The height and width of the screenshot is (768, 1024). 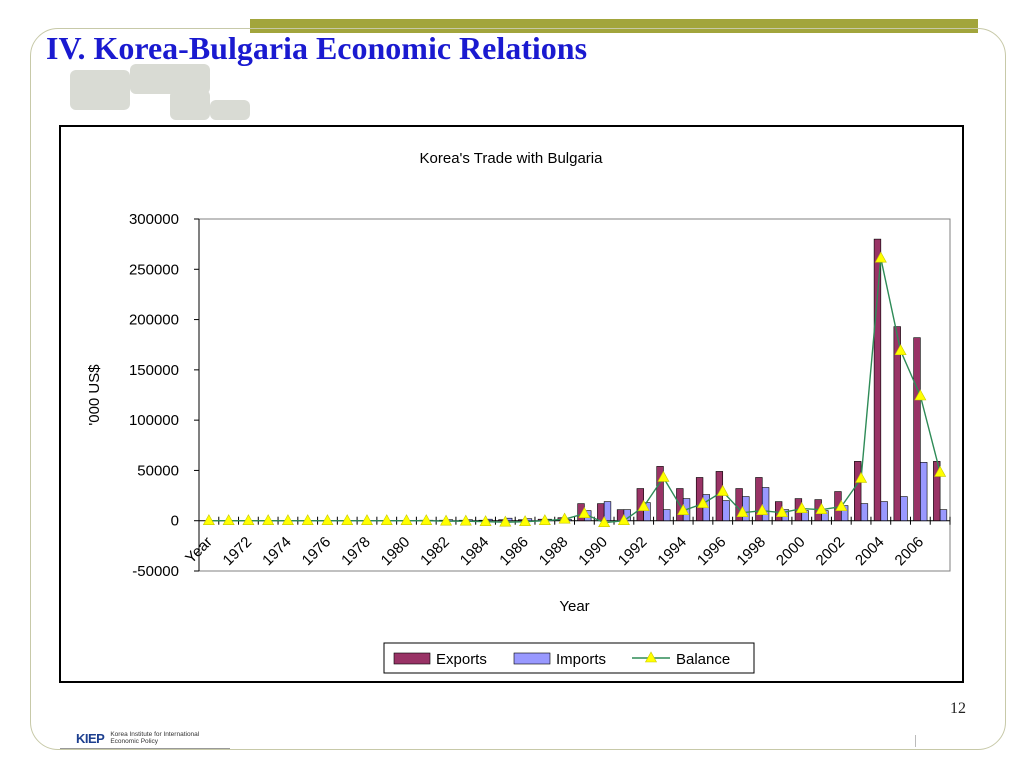 I want to click on y-tick-label: 300000, so click(x=154, y=219).